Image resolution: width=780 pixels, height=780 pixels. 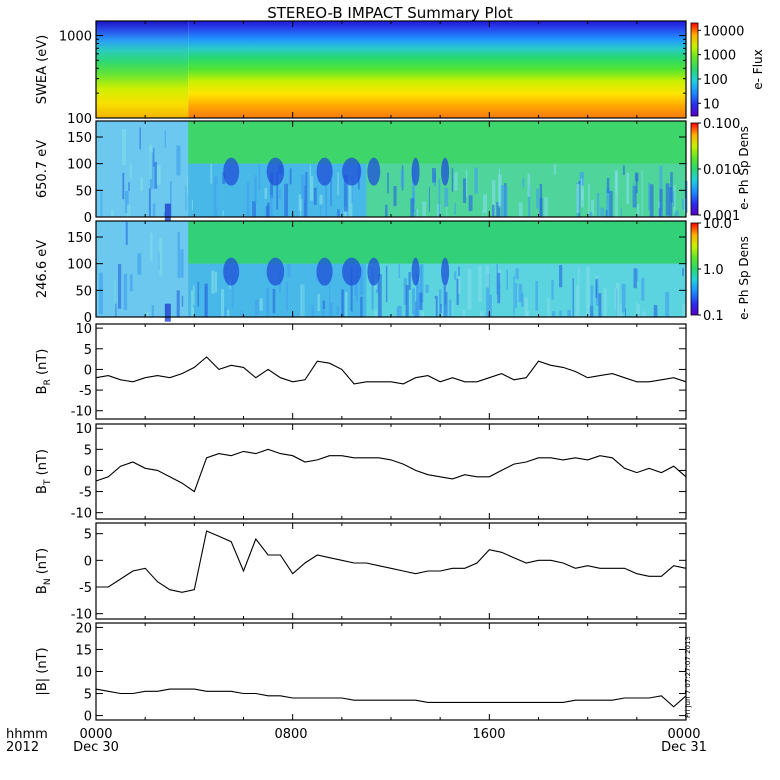 I want to click on bt-frame, so click(x=391, y=471).